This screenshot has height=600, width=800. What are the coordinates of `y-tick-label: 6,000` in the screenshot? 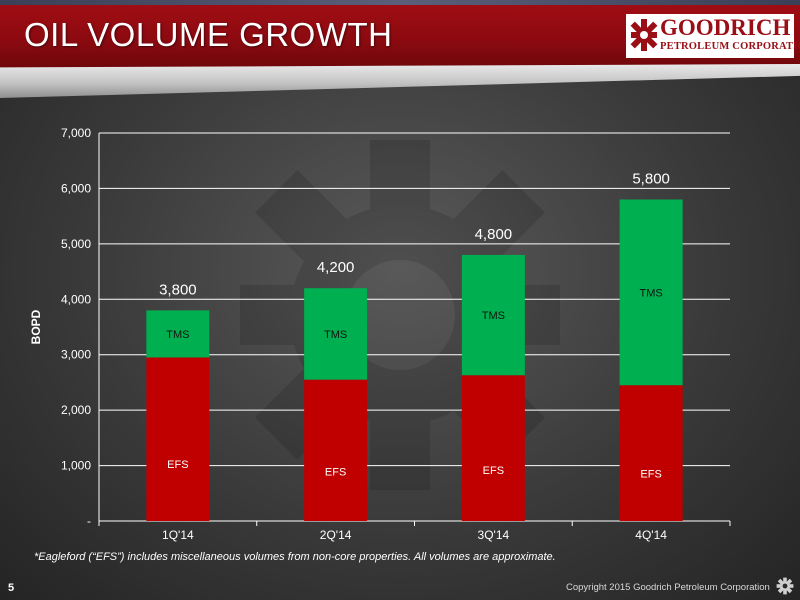 It's located at (76, 188).